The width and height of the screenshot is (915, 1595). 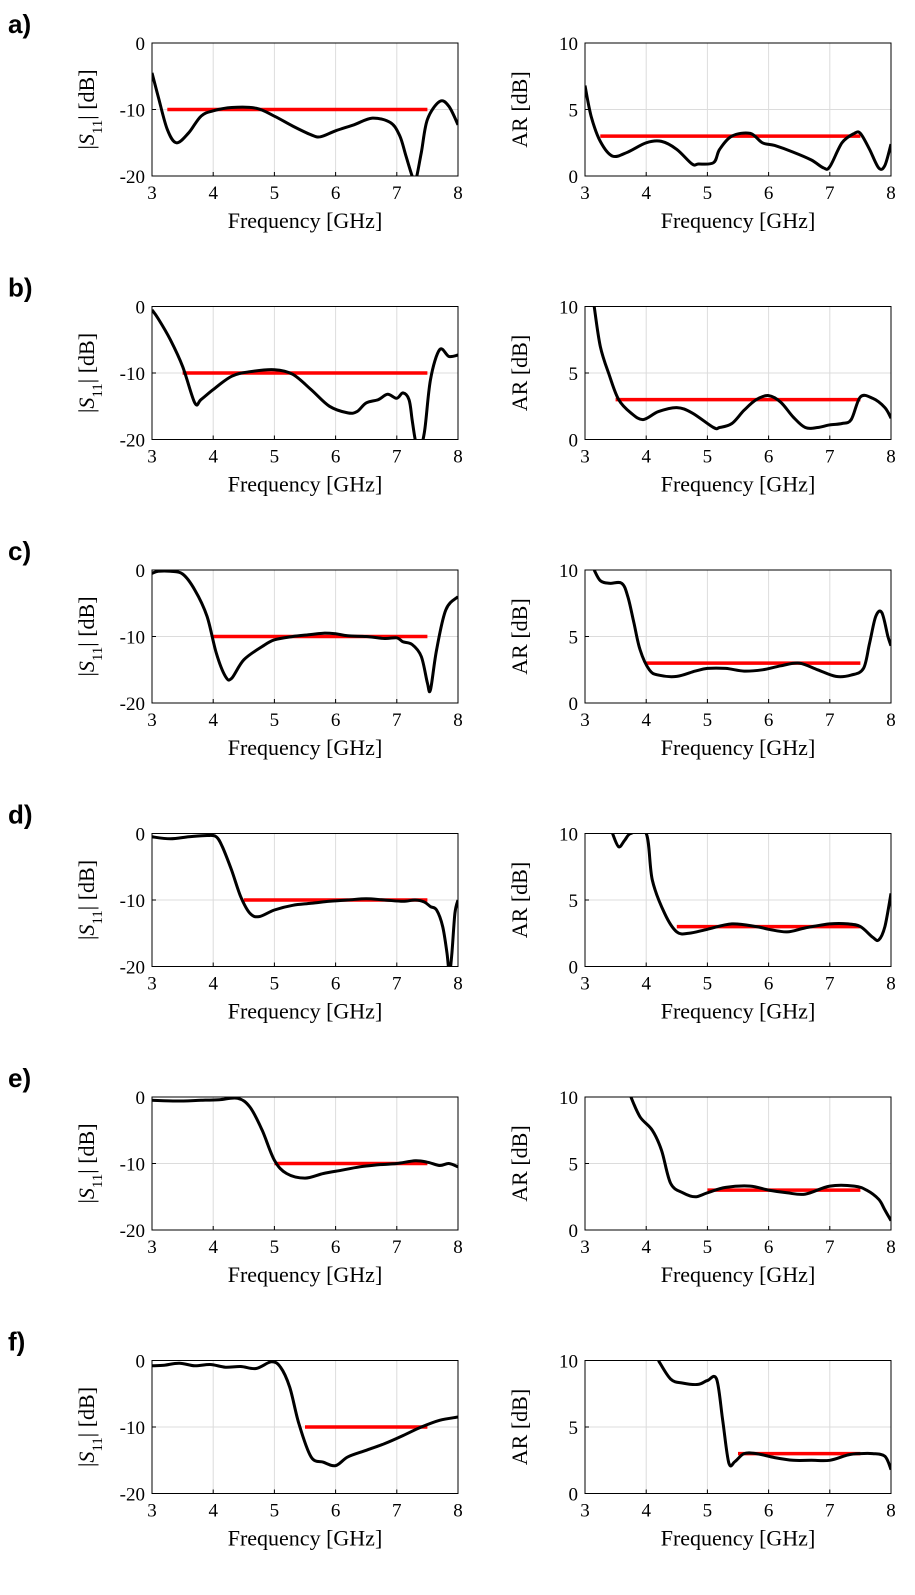 What do you see at coordinates (701, 1187) in the screenshot?
I see `chart-panel-10: 3 4 5 6 7 8 0 5 10 Frequency [GHz] AR [dB]` at bounding box center [701, 1187].